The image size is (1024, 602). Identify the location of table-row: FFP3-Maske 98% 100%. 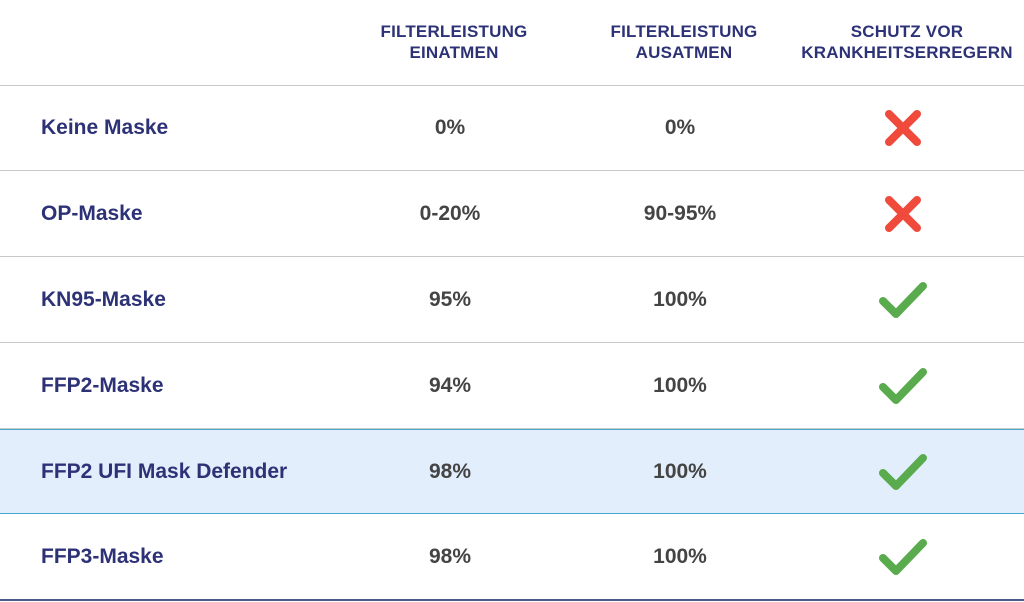
(512, 558).